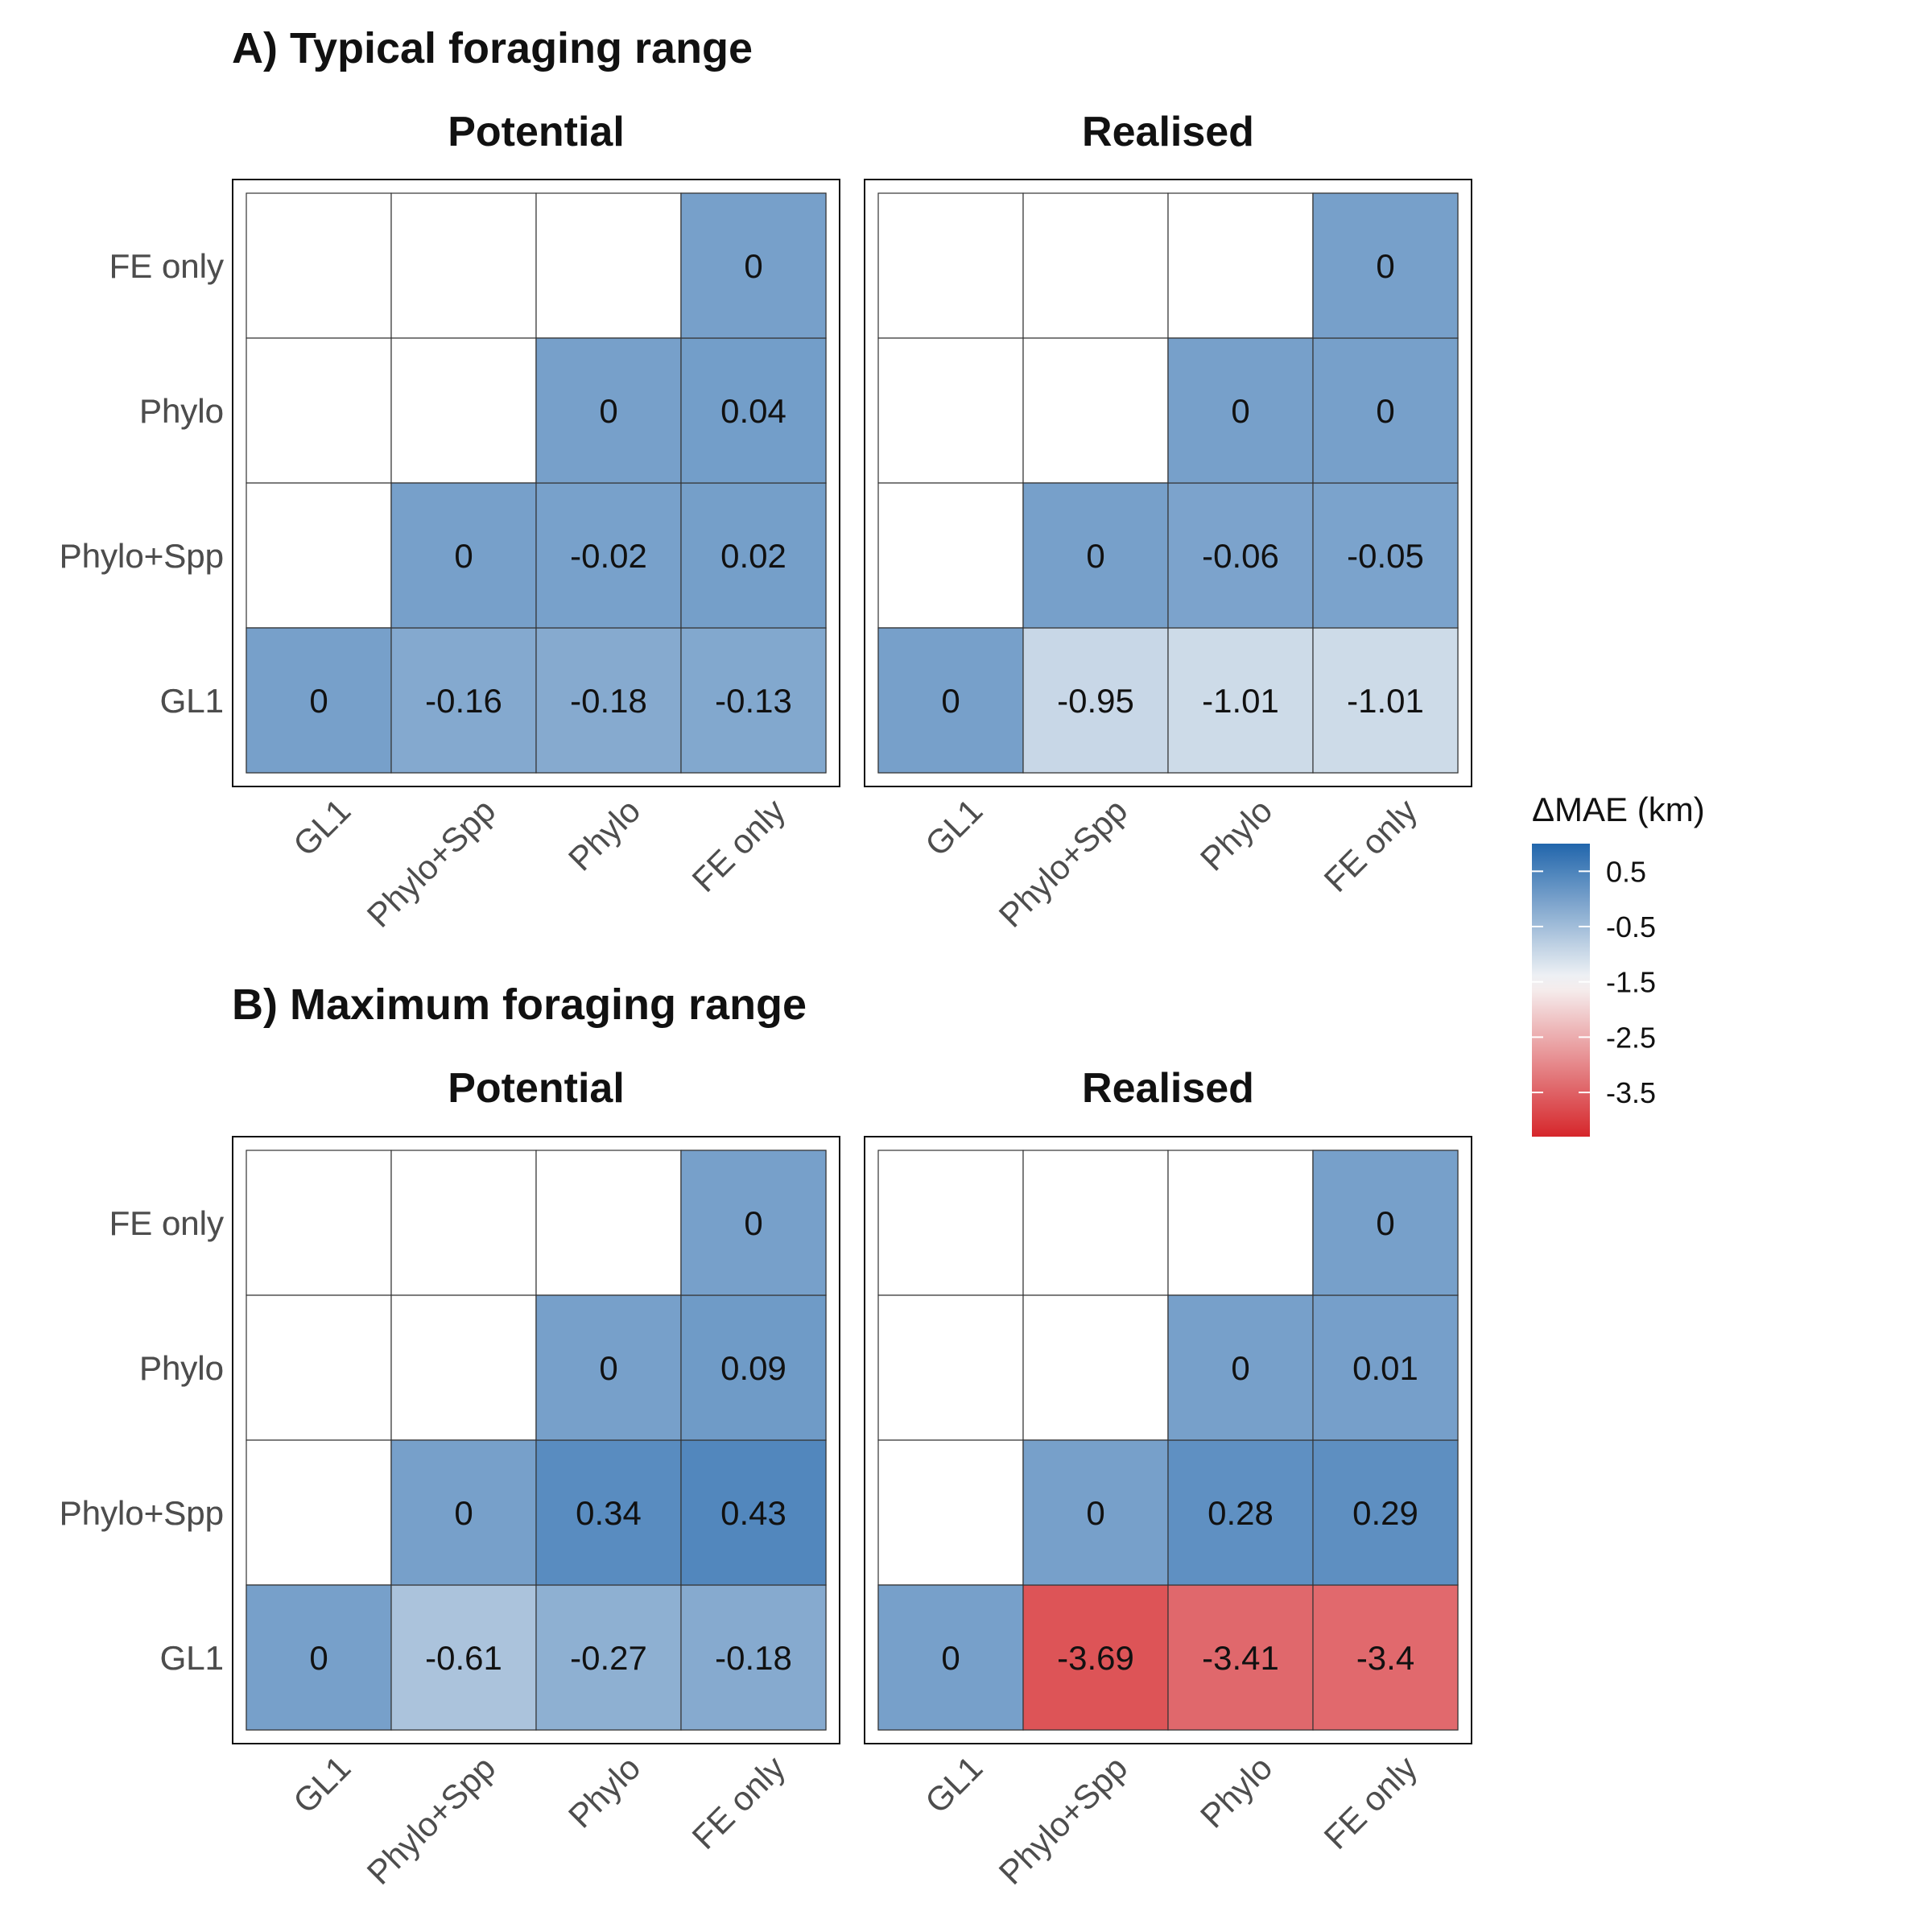 The width and height of the screenshot is (1932, 1932). I want to click on panel-title: Realised, so click(1168, 132).